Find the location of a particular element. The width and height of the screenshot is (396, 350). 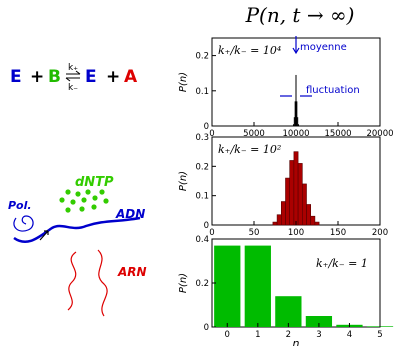

mean-arrowhead-icon is located at coordinates (296, 51).